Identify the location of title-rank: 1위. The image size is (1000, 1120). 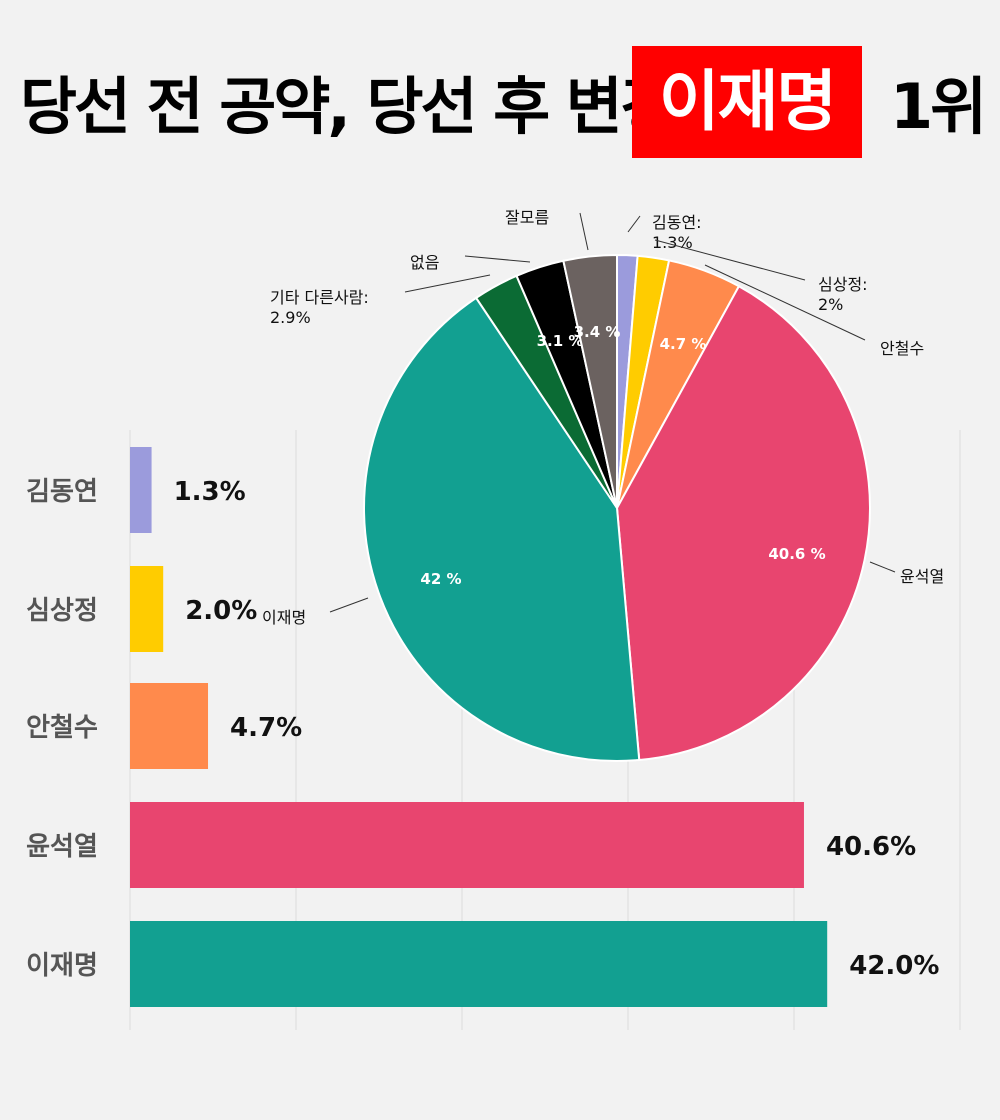
(938, 106).